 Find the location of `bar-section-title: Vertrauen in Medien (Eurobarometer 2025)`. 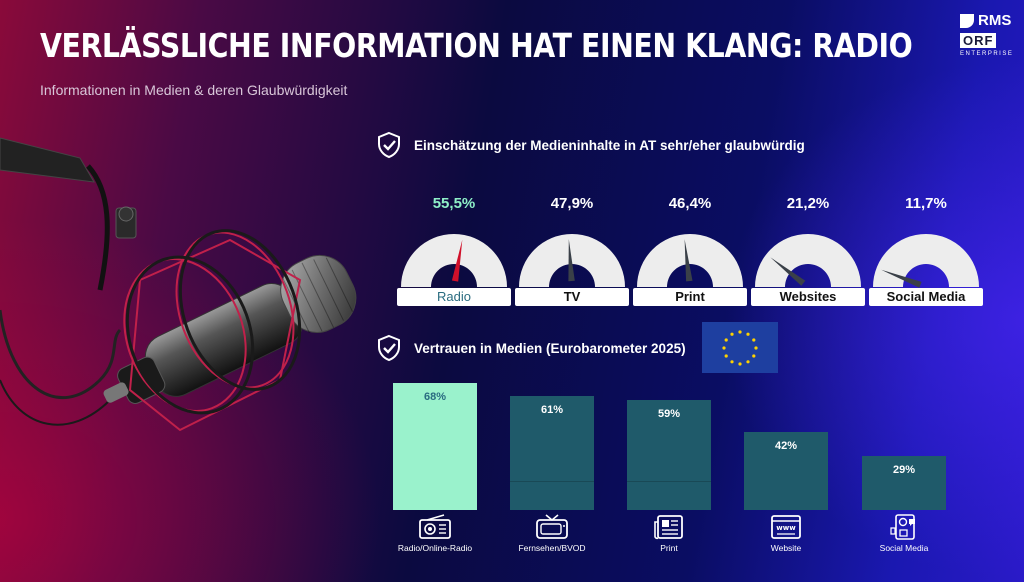

bar-section-title: Vertrauen in Medien (Eurobarometer 2025) is located at coordinates (550, 348).